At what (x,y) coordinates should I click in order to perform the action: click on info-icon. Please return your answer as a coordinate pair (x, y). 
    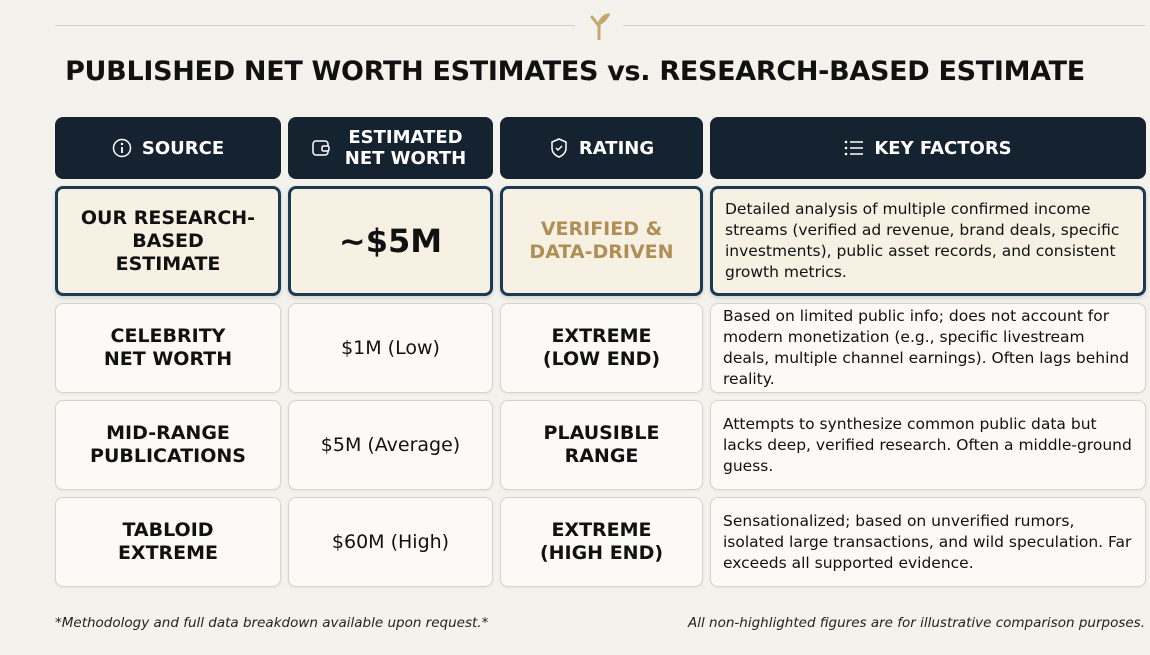
    Looking at the image, I should click on (122, 148).